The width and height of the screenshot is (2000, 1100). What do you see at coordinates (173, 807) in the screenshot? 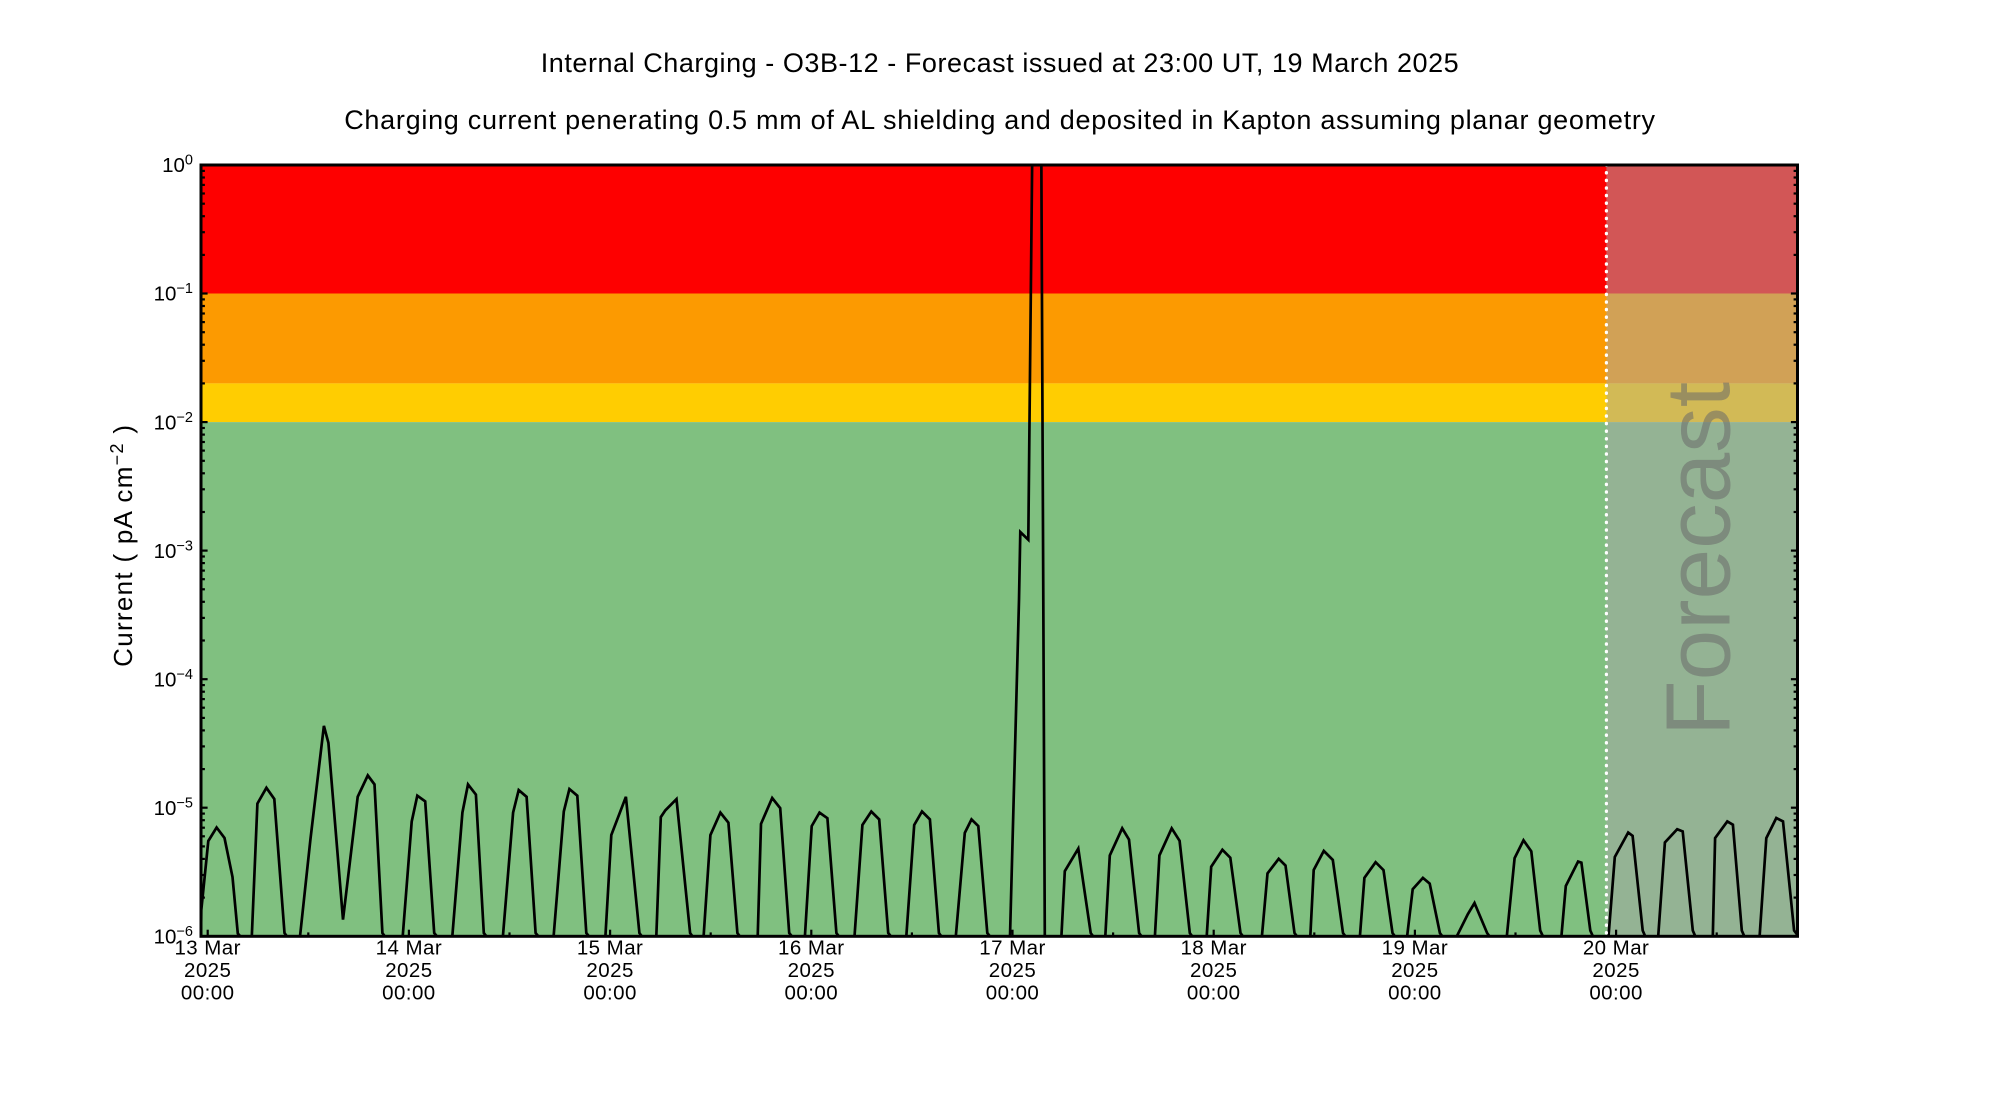
I see `svg-text: 10⁻⁵` at bounding box center [173, 807].